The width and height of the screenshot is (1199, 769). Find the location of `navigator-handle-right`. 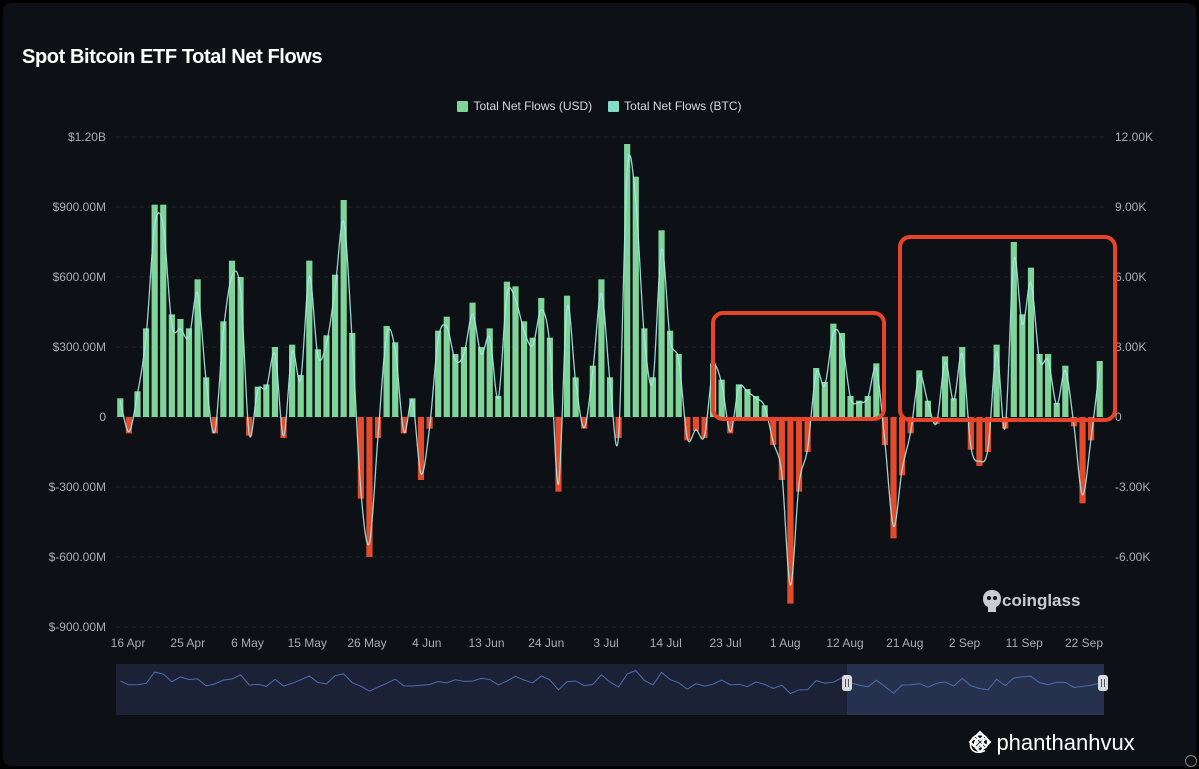

navigator-handle-right is located at coordinates (1103, 683).